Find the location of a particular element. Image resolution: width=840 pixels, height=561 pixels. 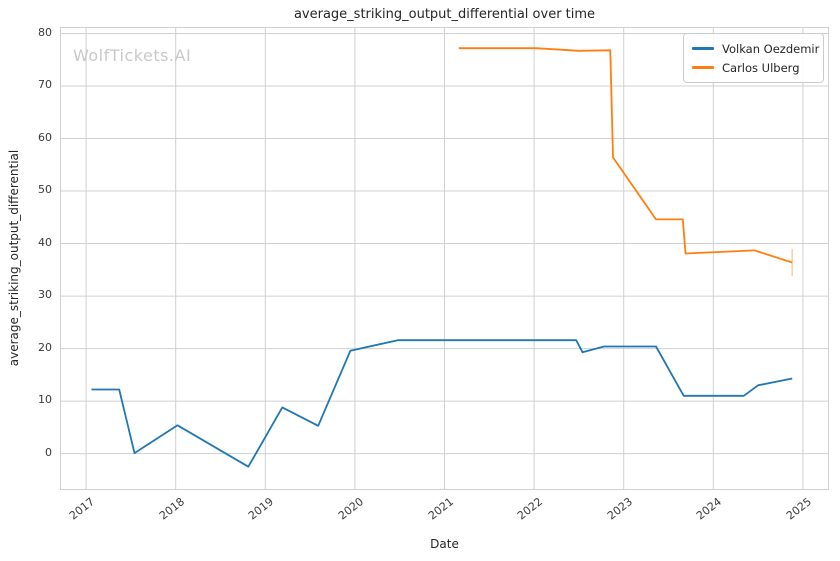

x-tick-label: 2019 is located at coordinates (261, 509).